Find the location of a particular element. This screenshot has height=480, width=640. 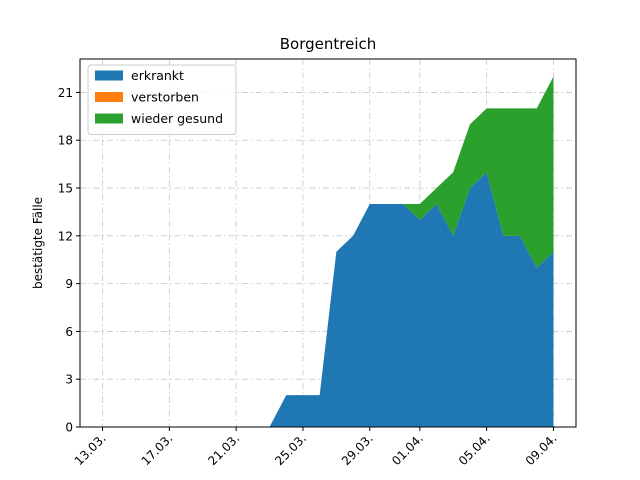

legend-swatch-erkrankt is located at coordinates (109, 75).